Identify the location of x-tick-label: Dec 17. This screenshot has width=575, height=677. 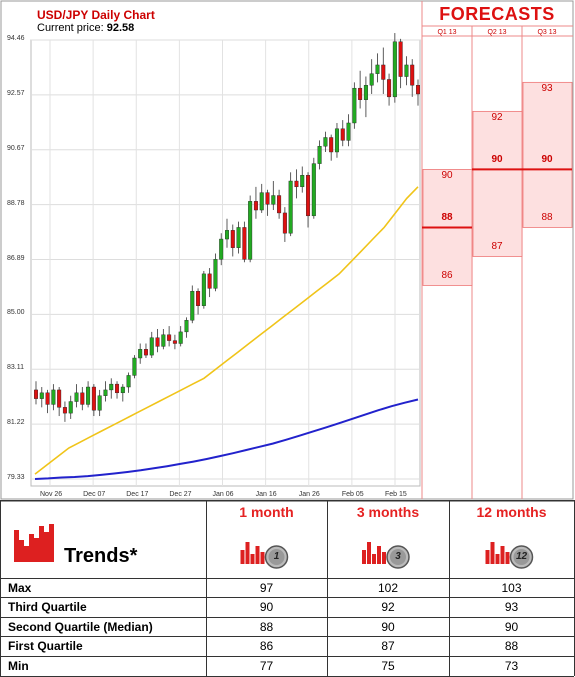
(137, 494).